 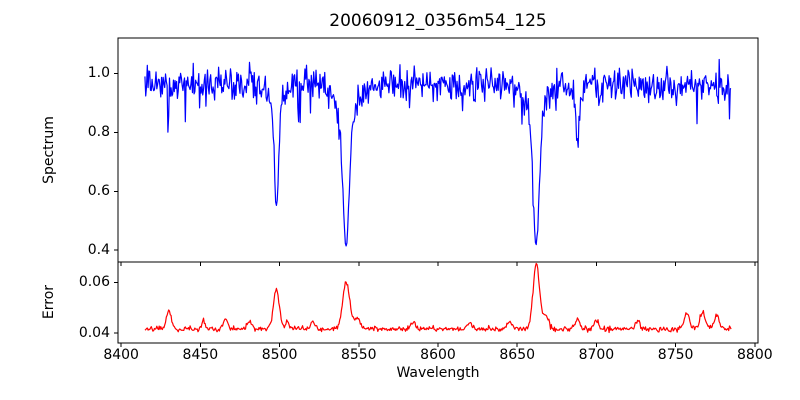 What do you see at coordinates (438, 21) in the screenshot?
I see `chart-title: 20060912_0356m54_125` at bounding box center [438, 21].